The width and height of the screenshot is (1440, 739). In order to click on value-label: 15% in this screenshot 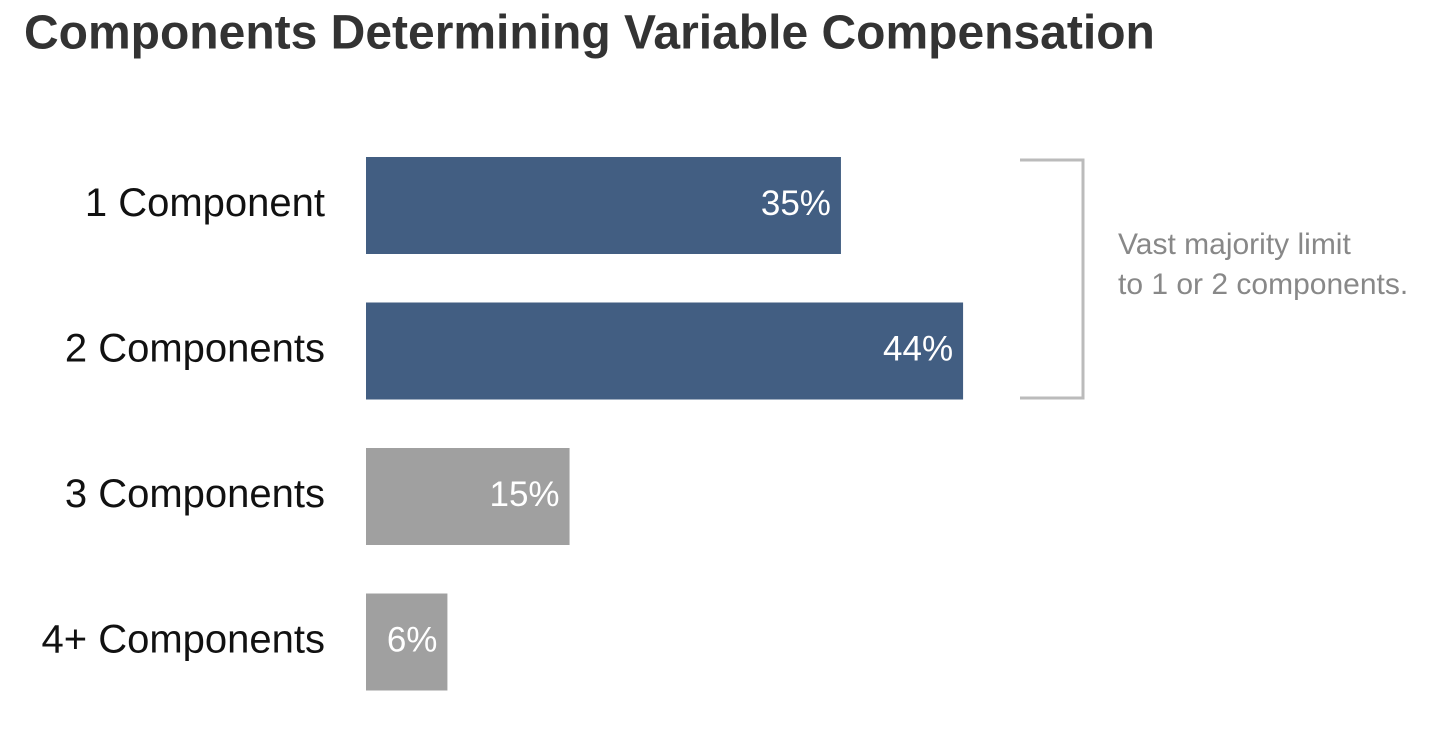, I will do `click(524, 494)`.